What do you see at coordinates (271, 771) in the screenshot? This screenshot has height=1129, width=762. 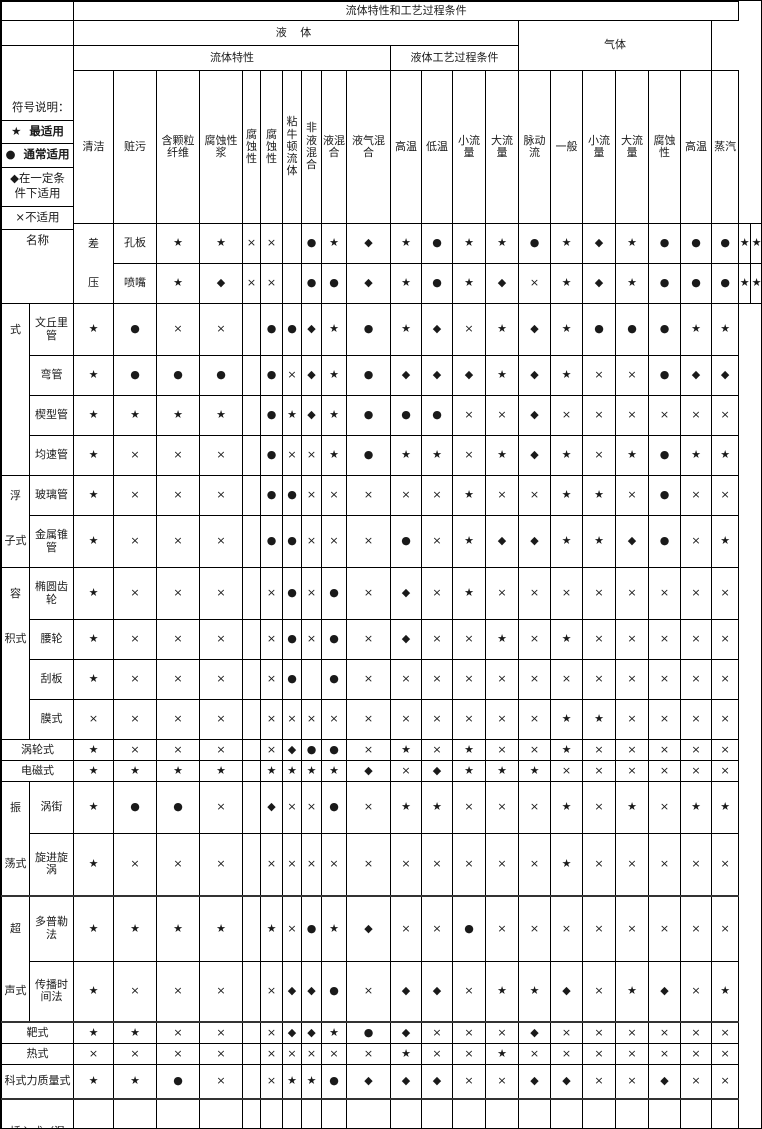 I see `cell-r13-c5: ★` at bounding box center [271, 771].